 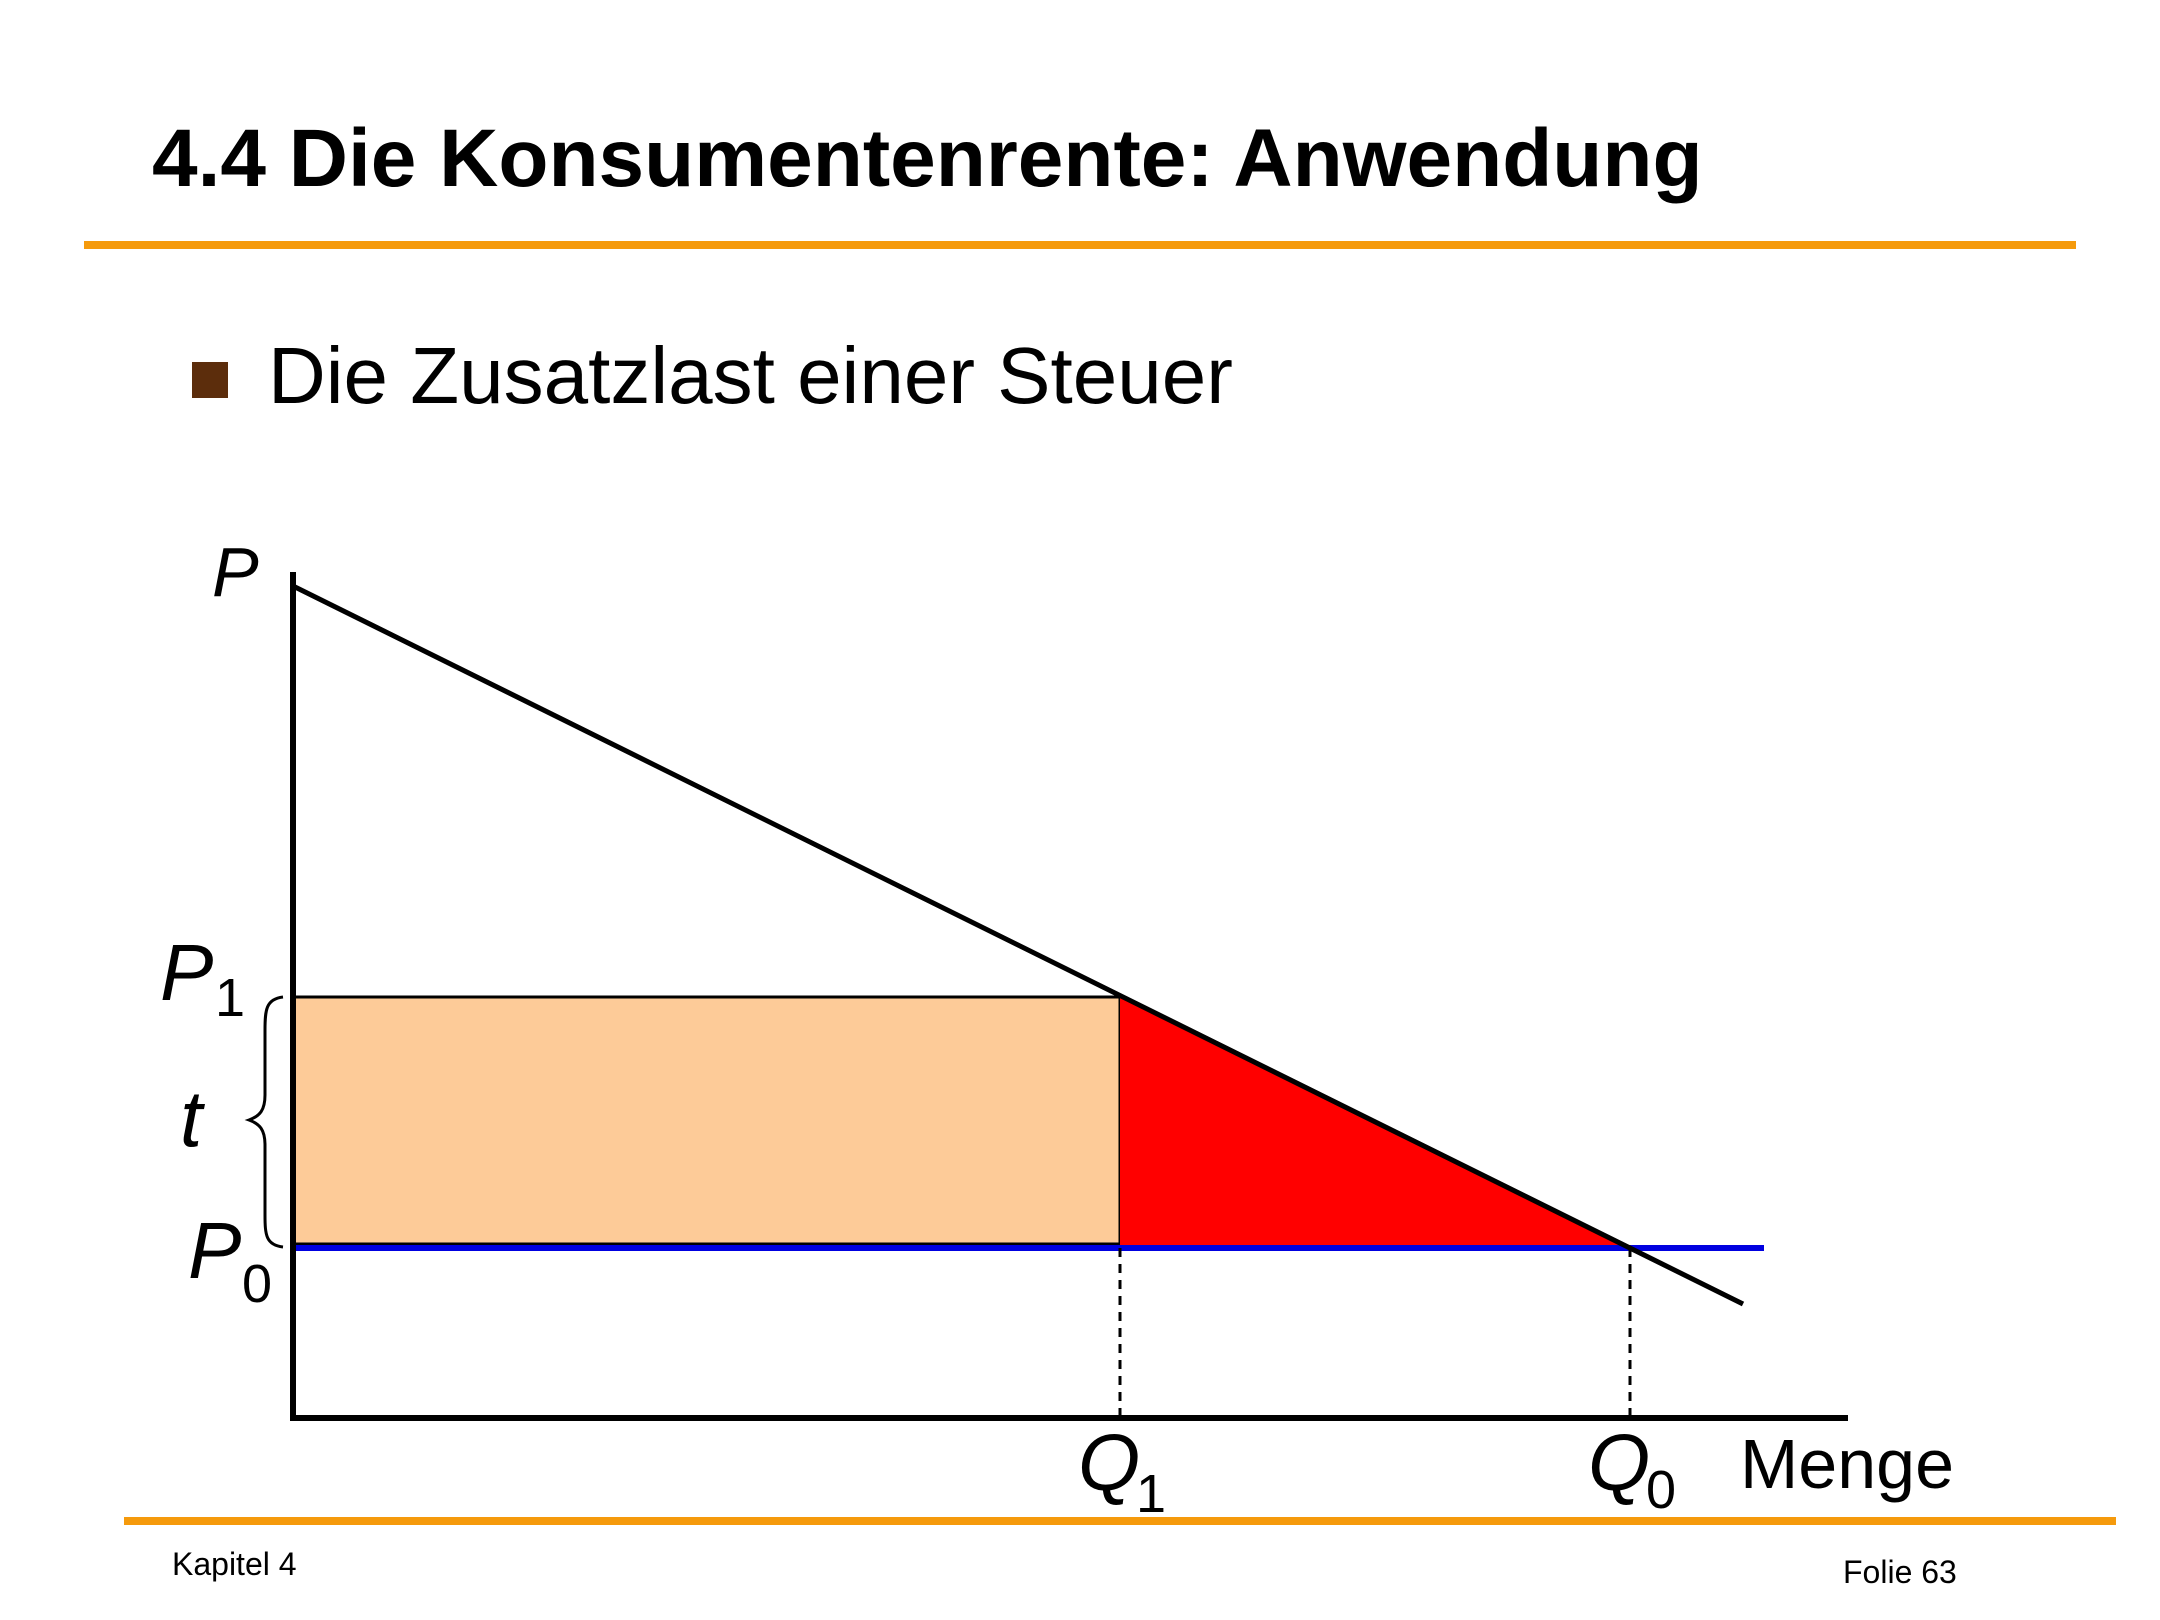 I want to click on tax-brace, so click(x=264, y=1122).